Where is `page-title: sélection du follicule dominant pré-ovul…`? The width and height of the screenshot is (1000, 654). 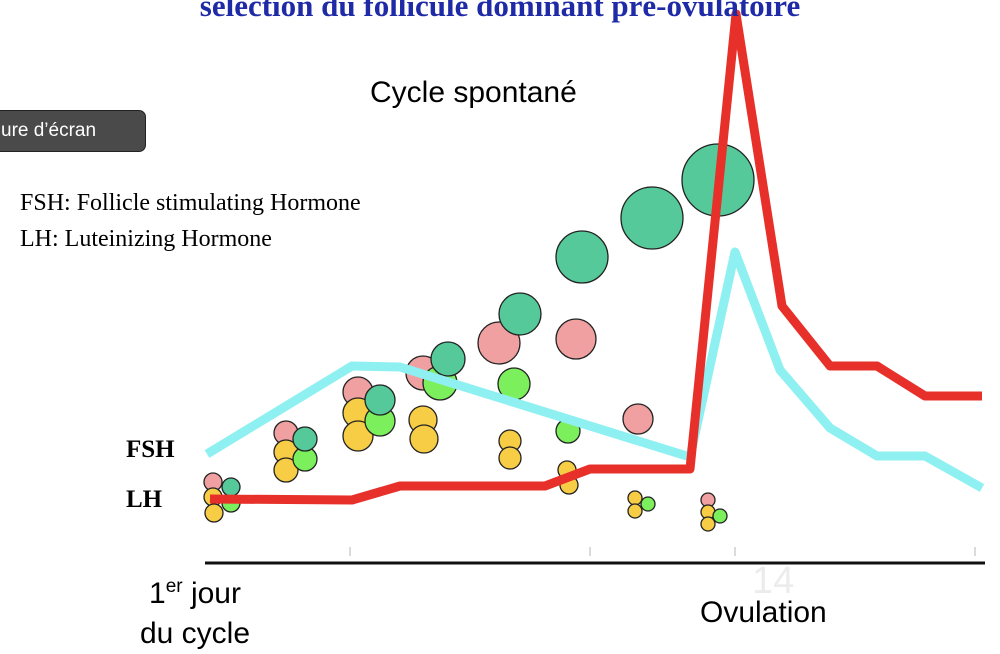 page-title: sélection du follicule dominant pré-ovul… is located at coordinates (500, 11).